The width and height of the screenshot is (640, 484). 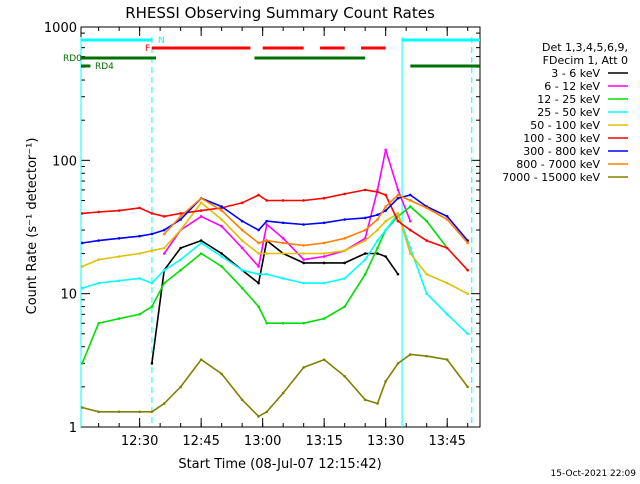 I want to click on x-tick-label: 13:30, so click(x=385, y=441).